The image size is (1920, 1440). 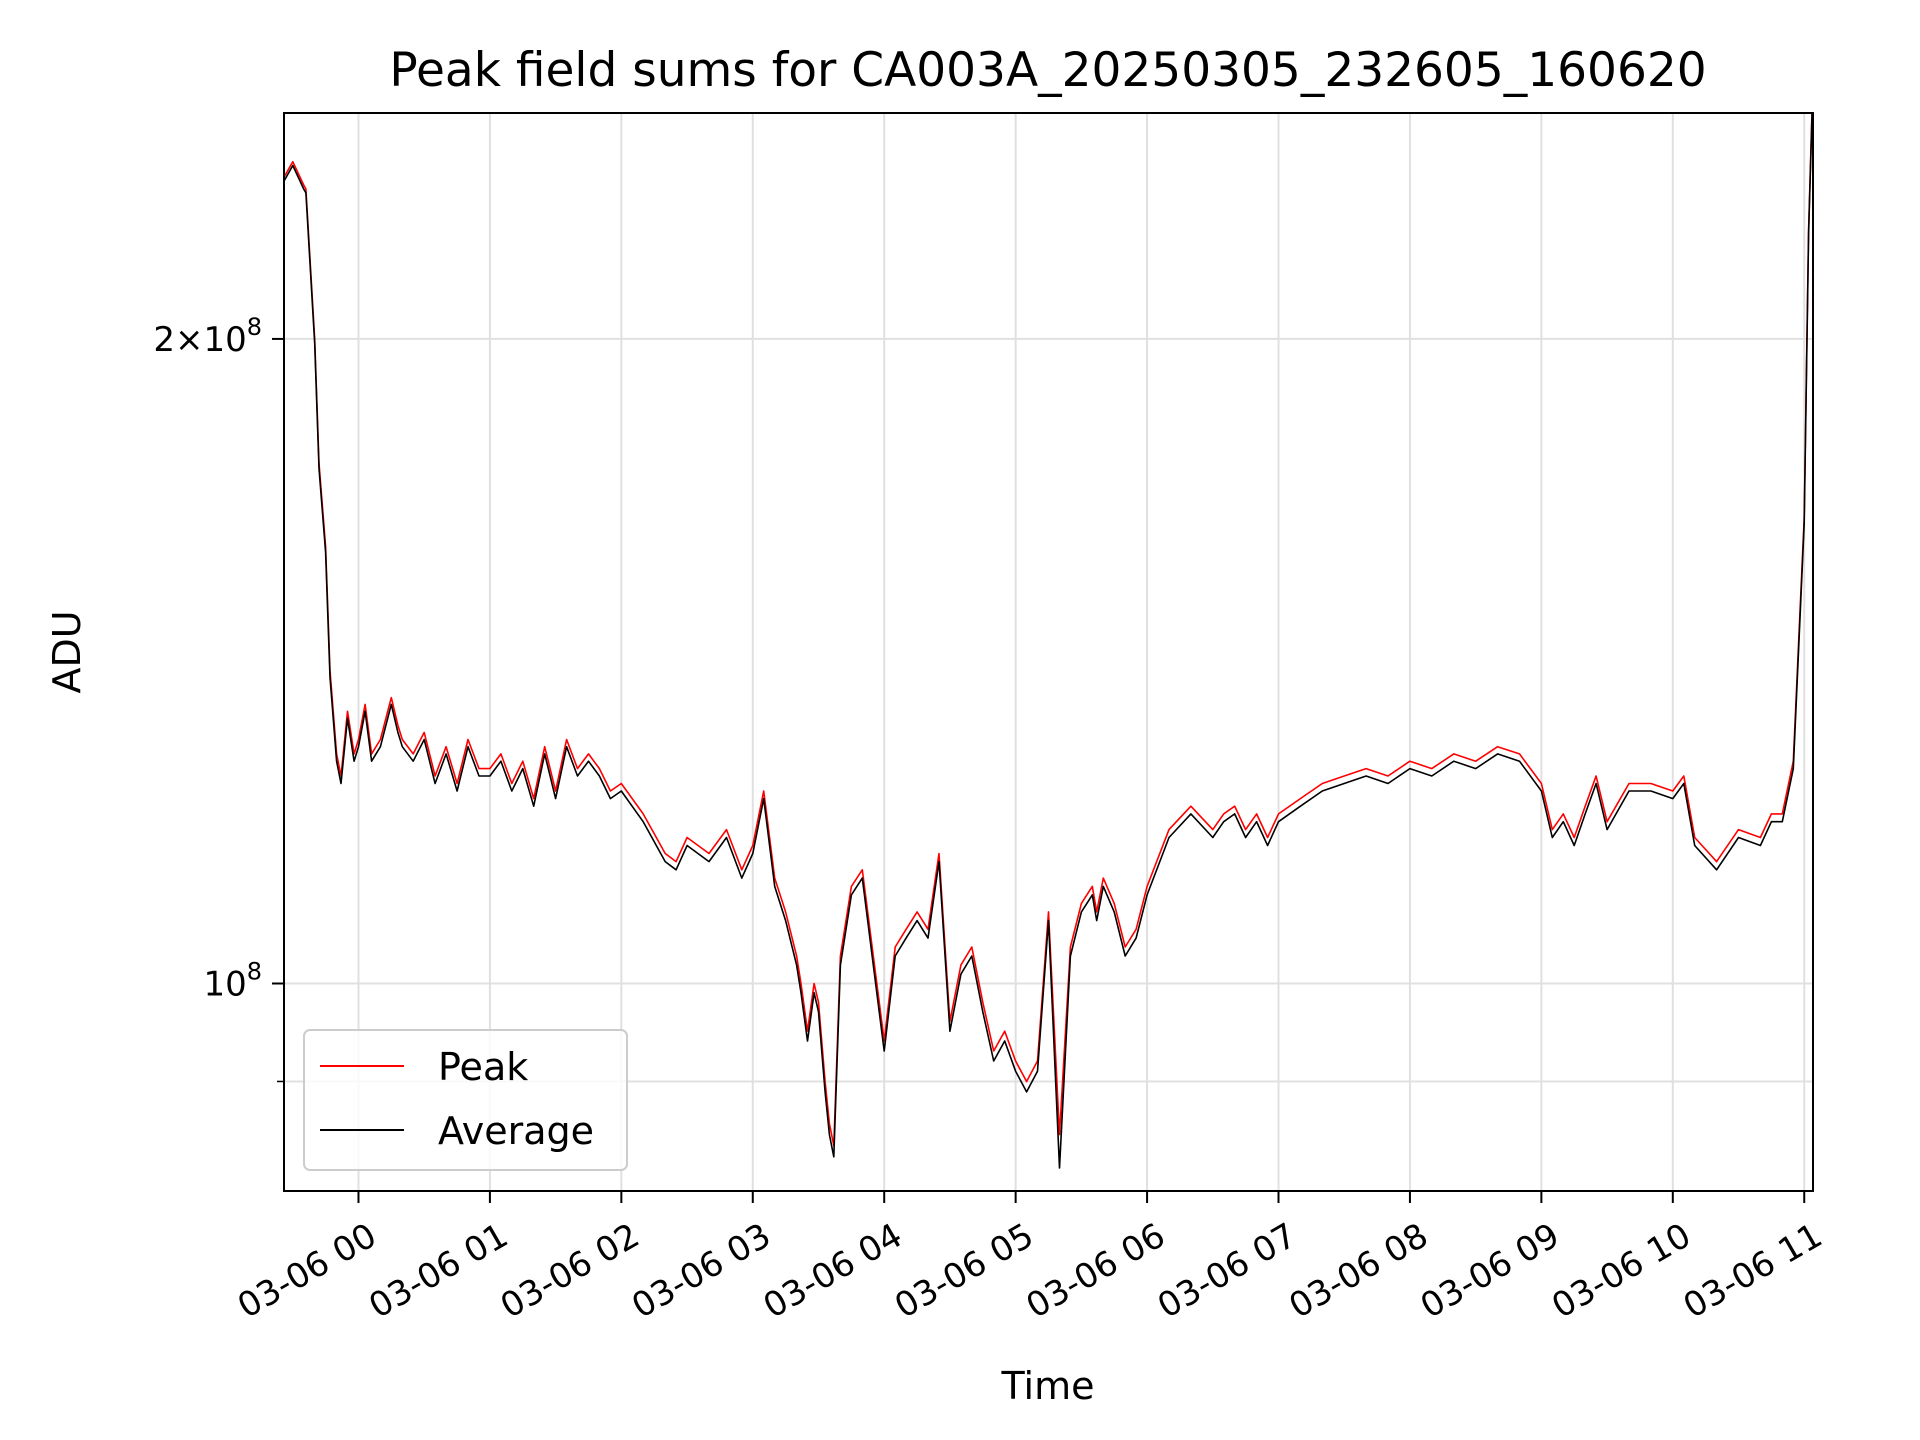 What do you see at coordinates (189, 340) in the screenshot?
I see `y-tick-times: ×` at bounding box center [189, 340].